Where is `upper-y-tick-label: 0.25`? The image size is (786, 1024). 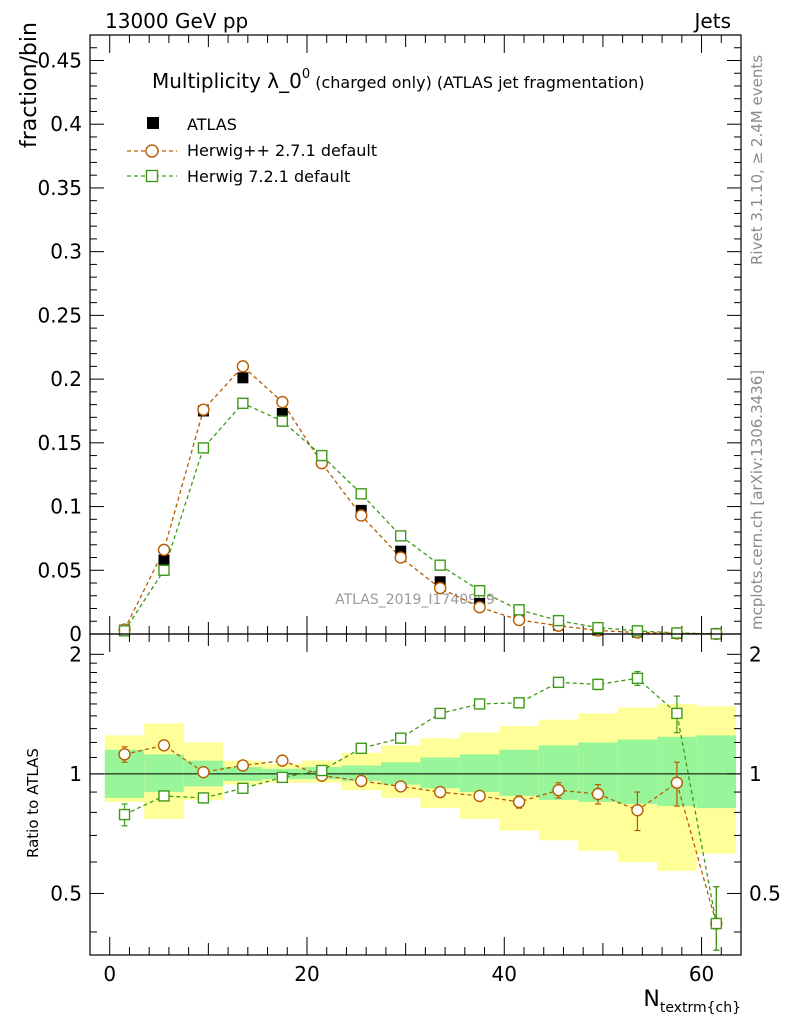 upper-y-tick-label: 0.25 is located at coordinates (59, 315).